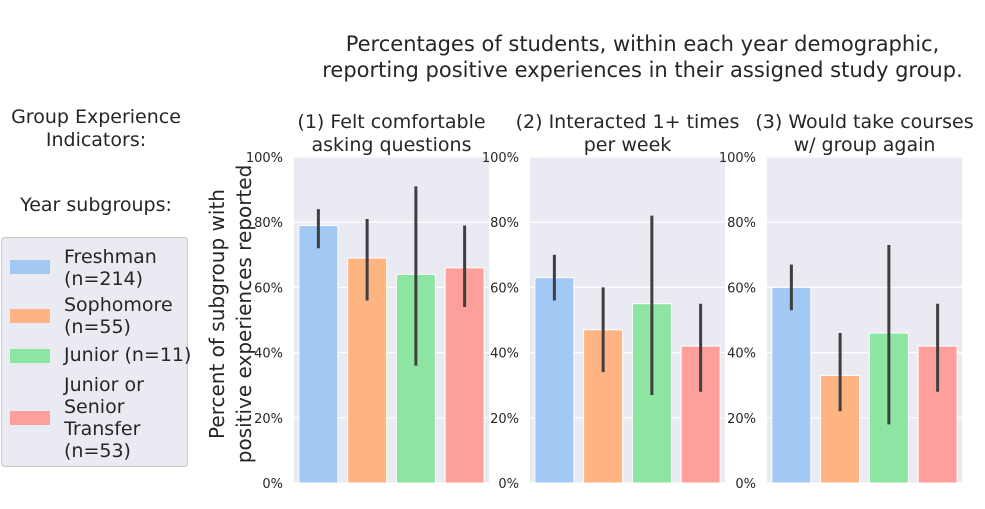  What do you see at coordinates (864, 122) in the screenshot?
I see `panel-title-line-1: (3) Would take courses` at bounding box center [864, 122].